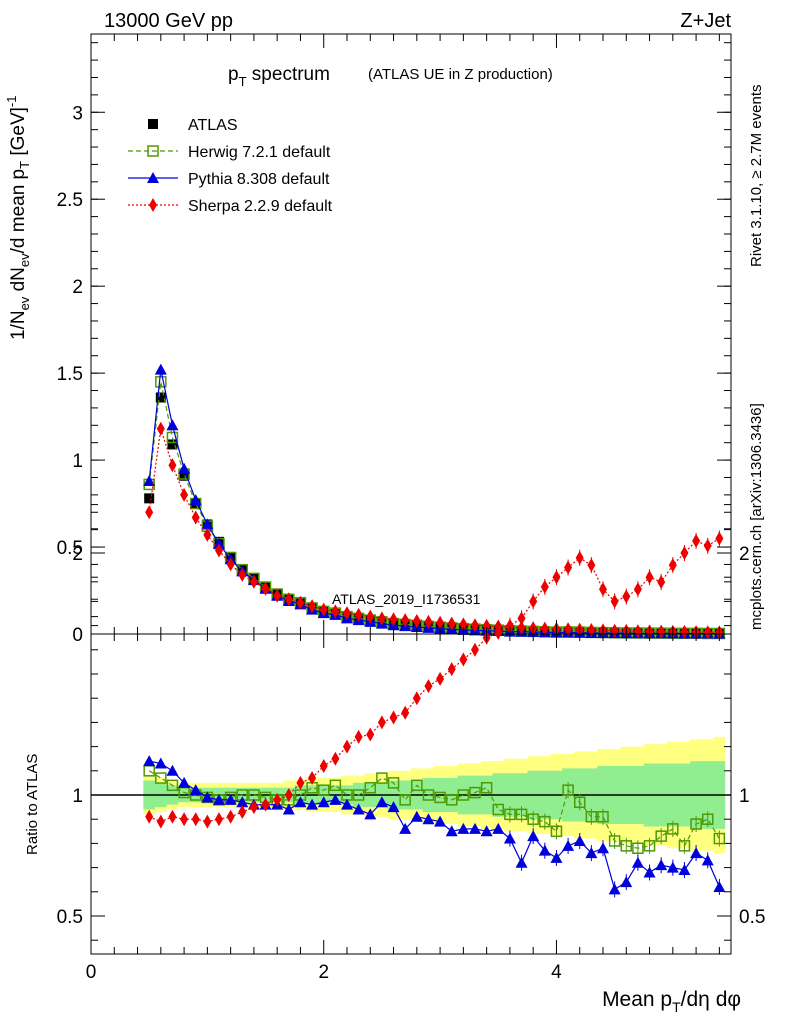 The image size is (786, 1024). I want to click on ratio-y-axis-label: Ratio to ATLAS, so click(32, 804).